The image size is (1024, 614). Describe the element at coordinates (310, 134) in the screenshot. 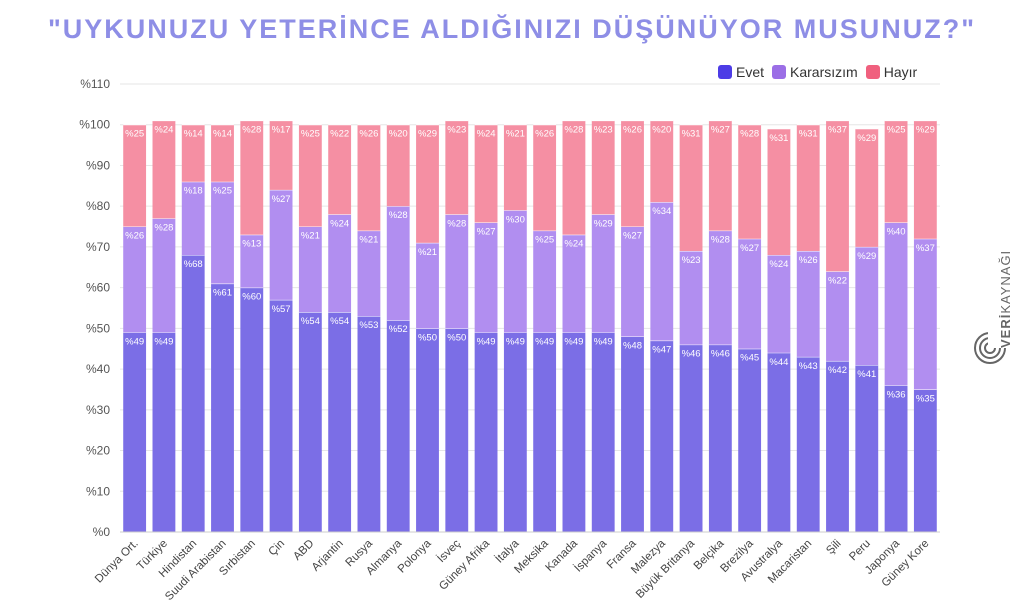

I see `data-label: %25` at that location.